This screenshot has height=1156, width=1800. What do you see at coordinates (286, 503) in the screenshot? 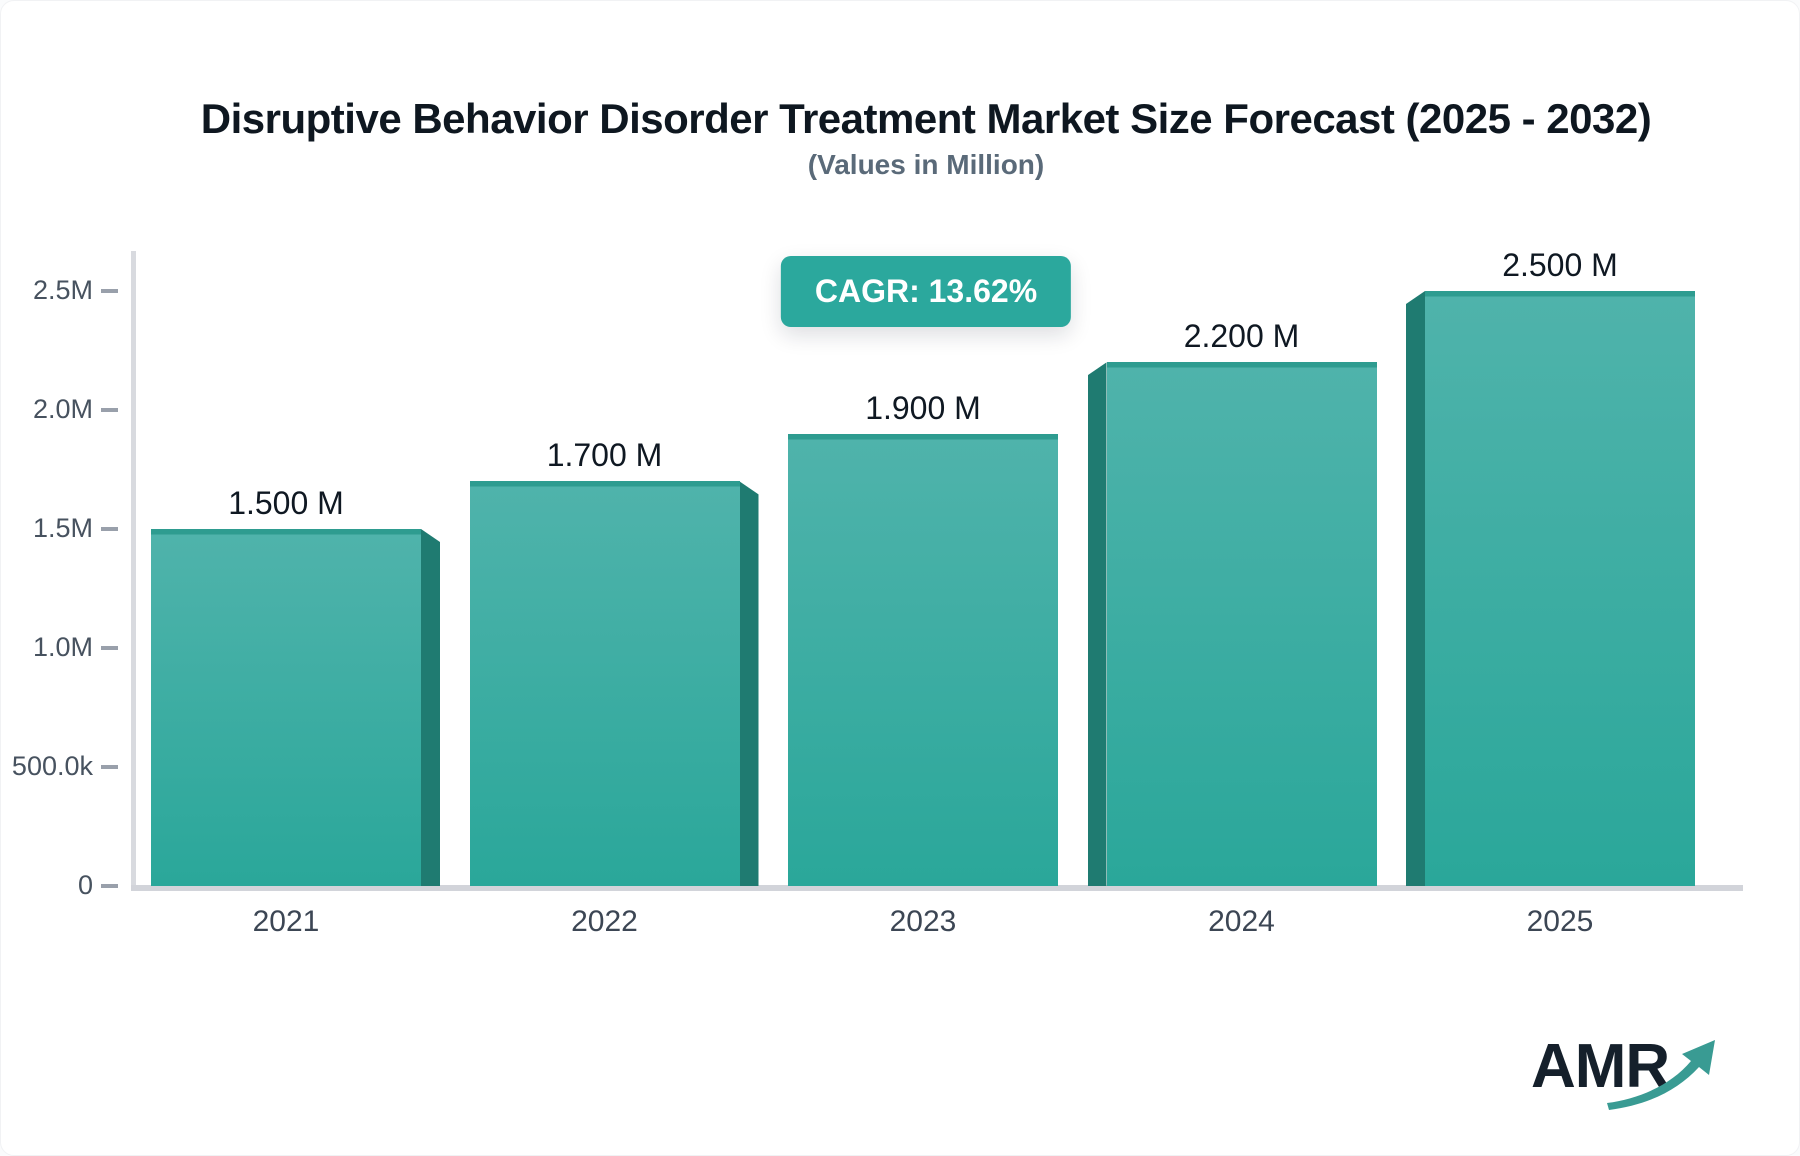
I see `bar-value-label: 1.500 M` at bounding box center [286, 503].